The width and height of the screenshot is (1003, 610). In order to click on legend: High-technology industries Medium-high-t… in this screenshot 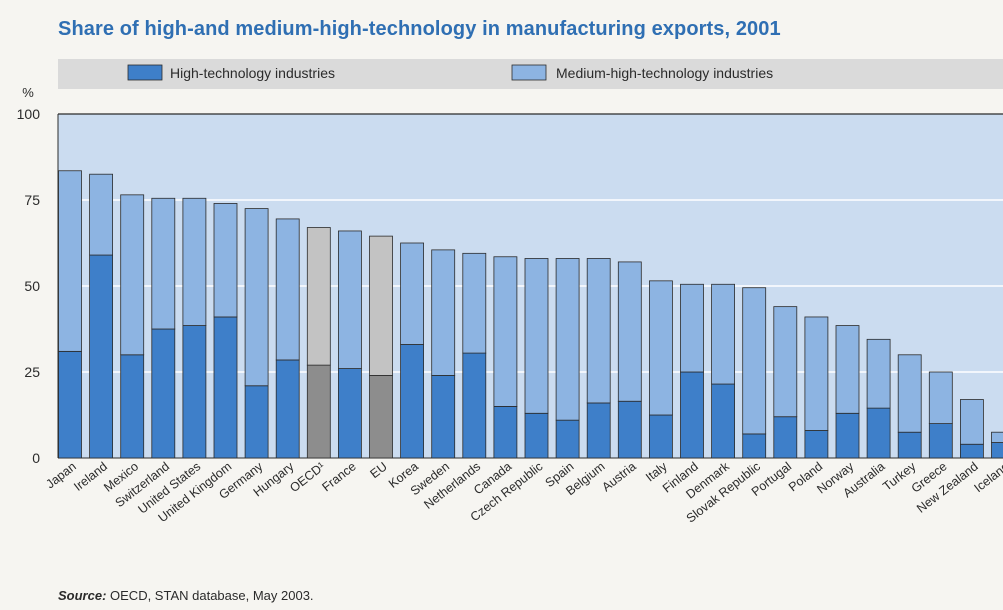, I will do `click(450, 72)`.